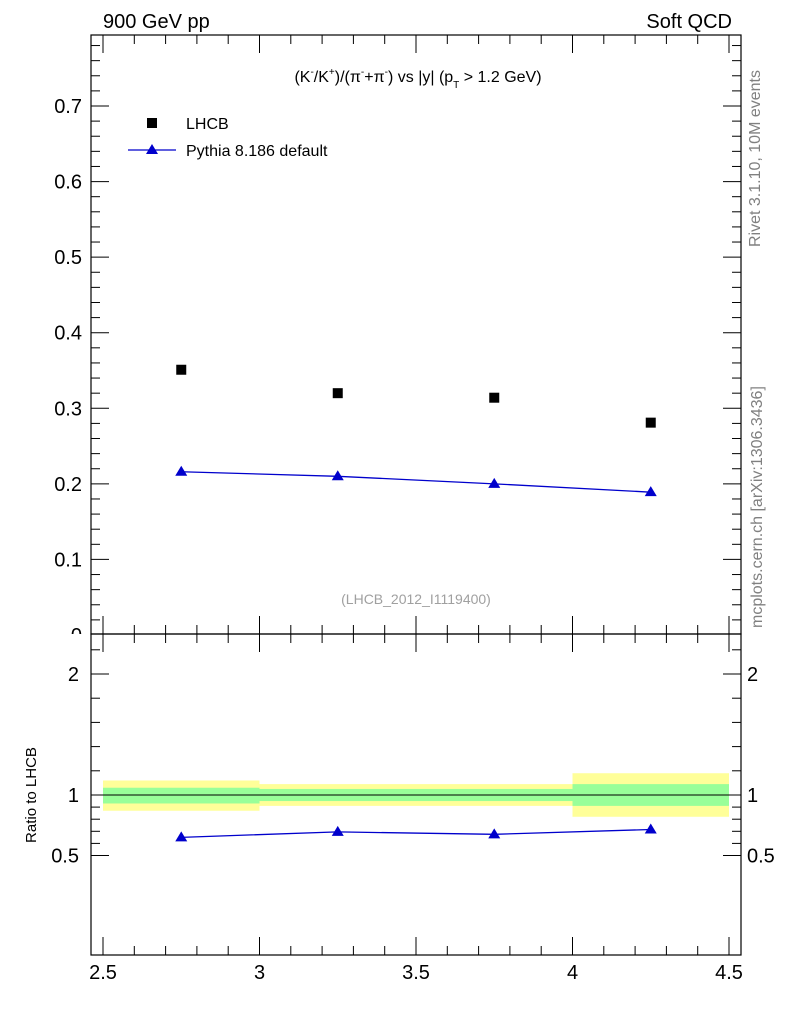 This screenshot has width=786, height=1024. Describe the element at coordinates (73, 675) in the screenshot. I see `ratio-y-tick-label-left: 2` at that location.